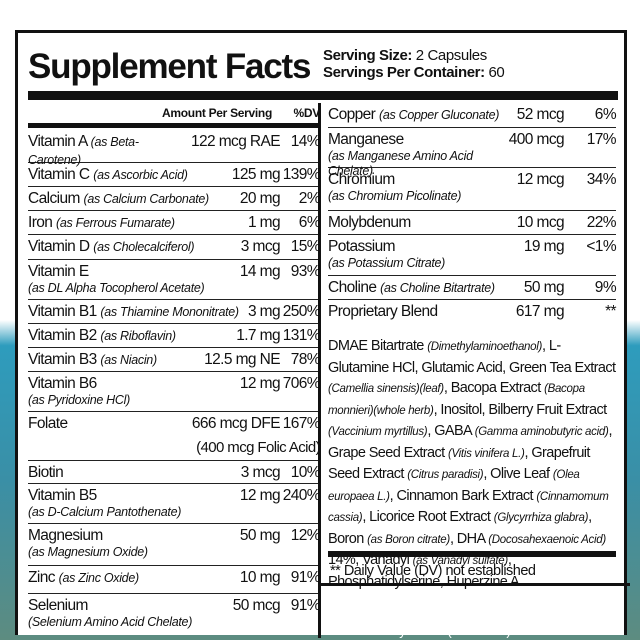 The height and width of the screenshot is (640, 640). I want to click on ingredient-source: (Vitis vinifera L.), so click(486, 453).